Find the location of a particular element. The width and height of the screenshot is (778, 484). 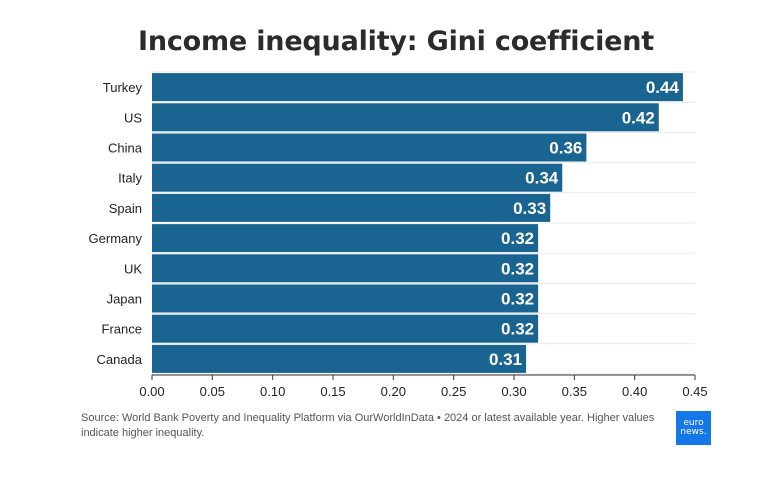

chart-title: Income inequality: Gini coefficient is located at coordinates (396, 41).